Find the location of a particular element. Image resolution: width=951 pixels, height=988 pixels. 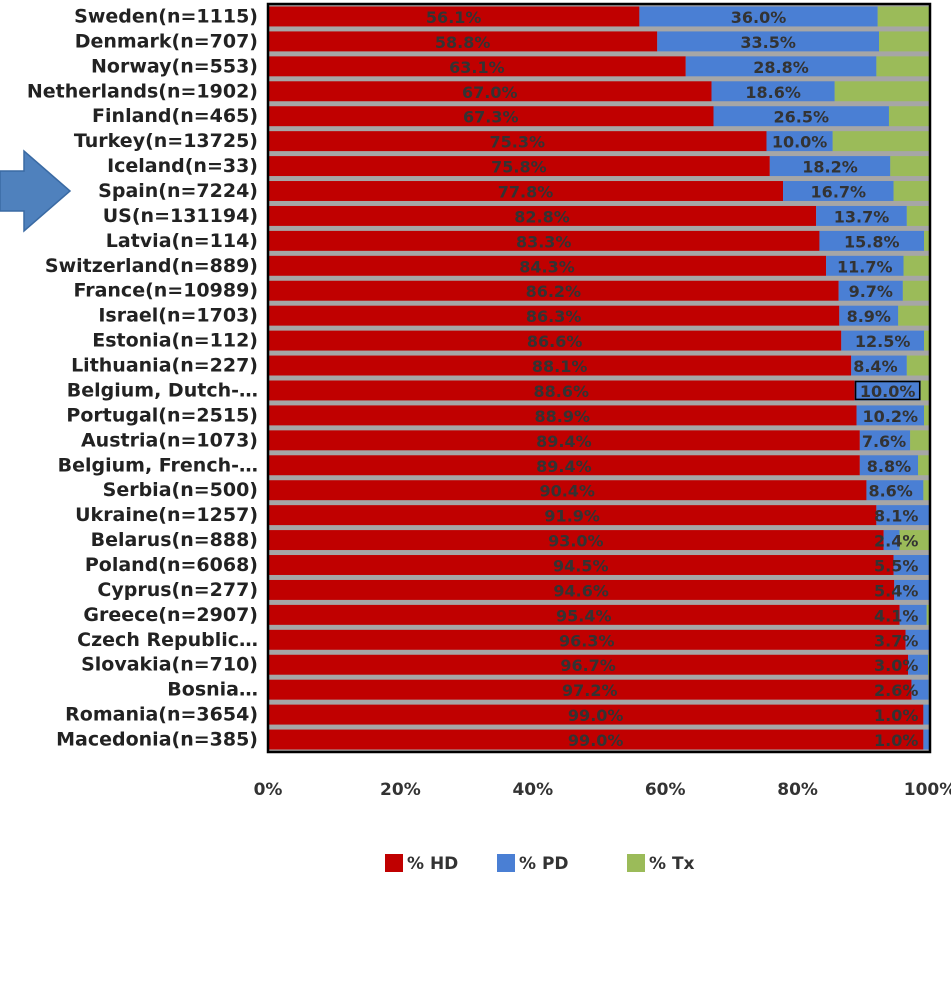

bar-hd-netherlands-n-1902 is located at coordinates (490, 91).